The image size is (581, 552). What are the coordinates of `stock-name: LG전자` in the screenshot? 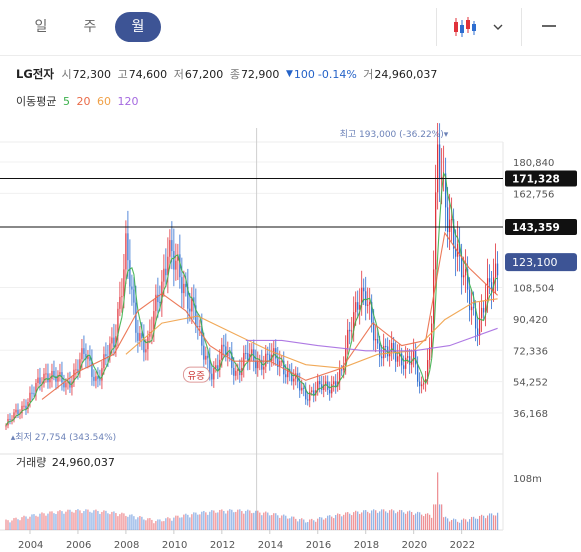 It's located at (35, 74).